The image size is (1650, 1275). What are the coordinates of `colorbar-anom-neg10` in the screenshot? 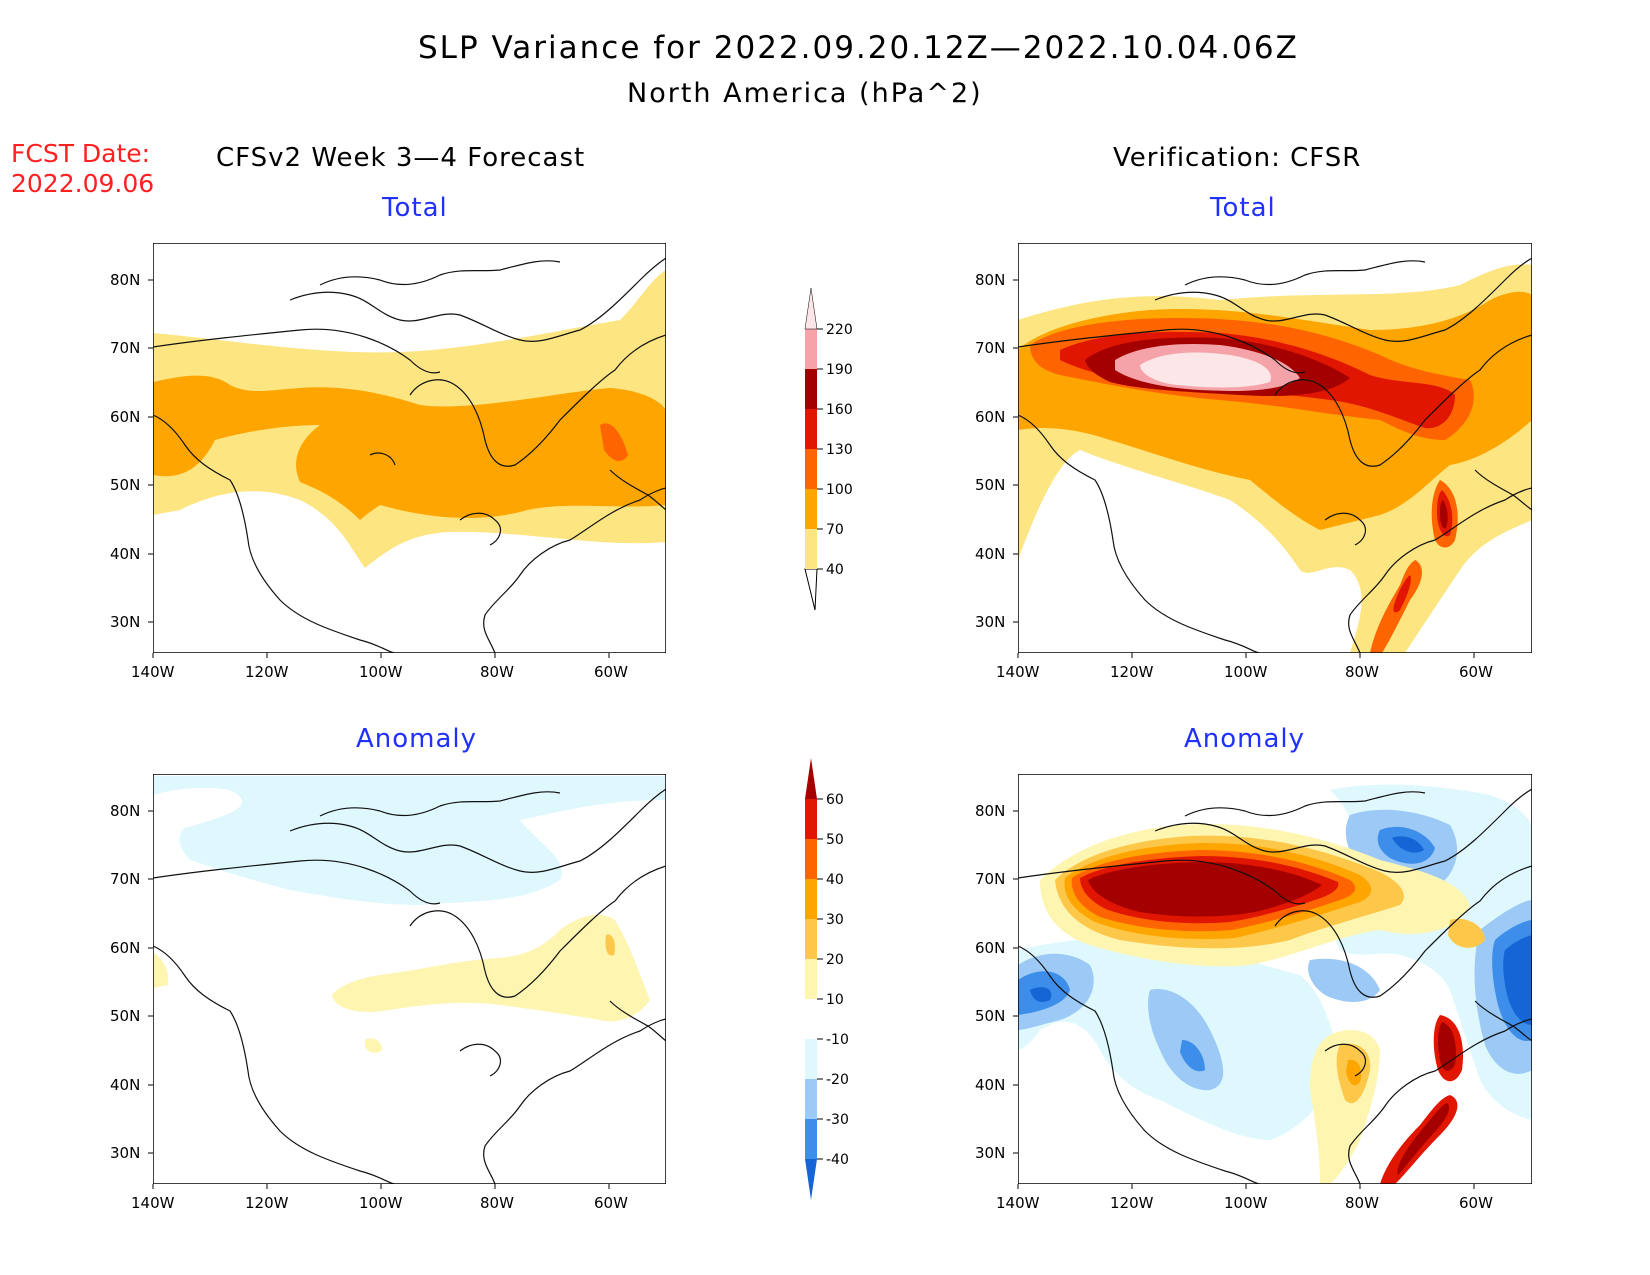 It's located at (811, 1019).